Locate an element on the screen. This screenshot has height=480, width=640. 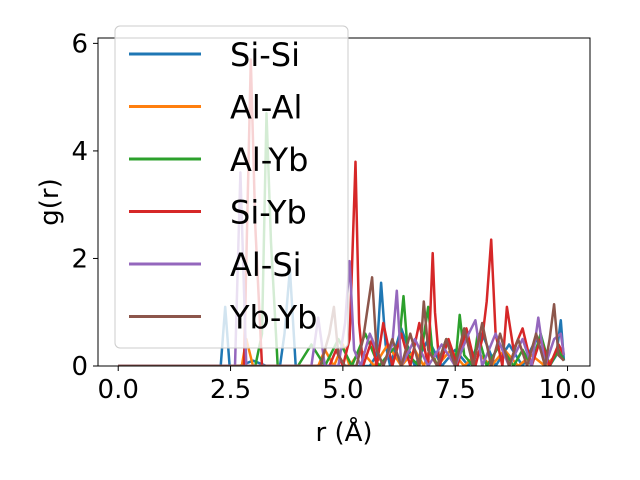
y-tick-label: 2 is located at coordinates (79, 259).